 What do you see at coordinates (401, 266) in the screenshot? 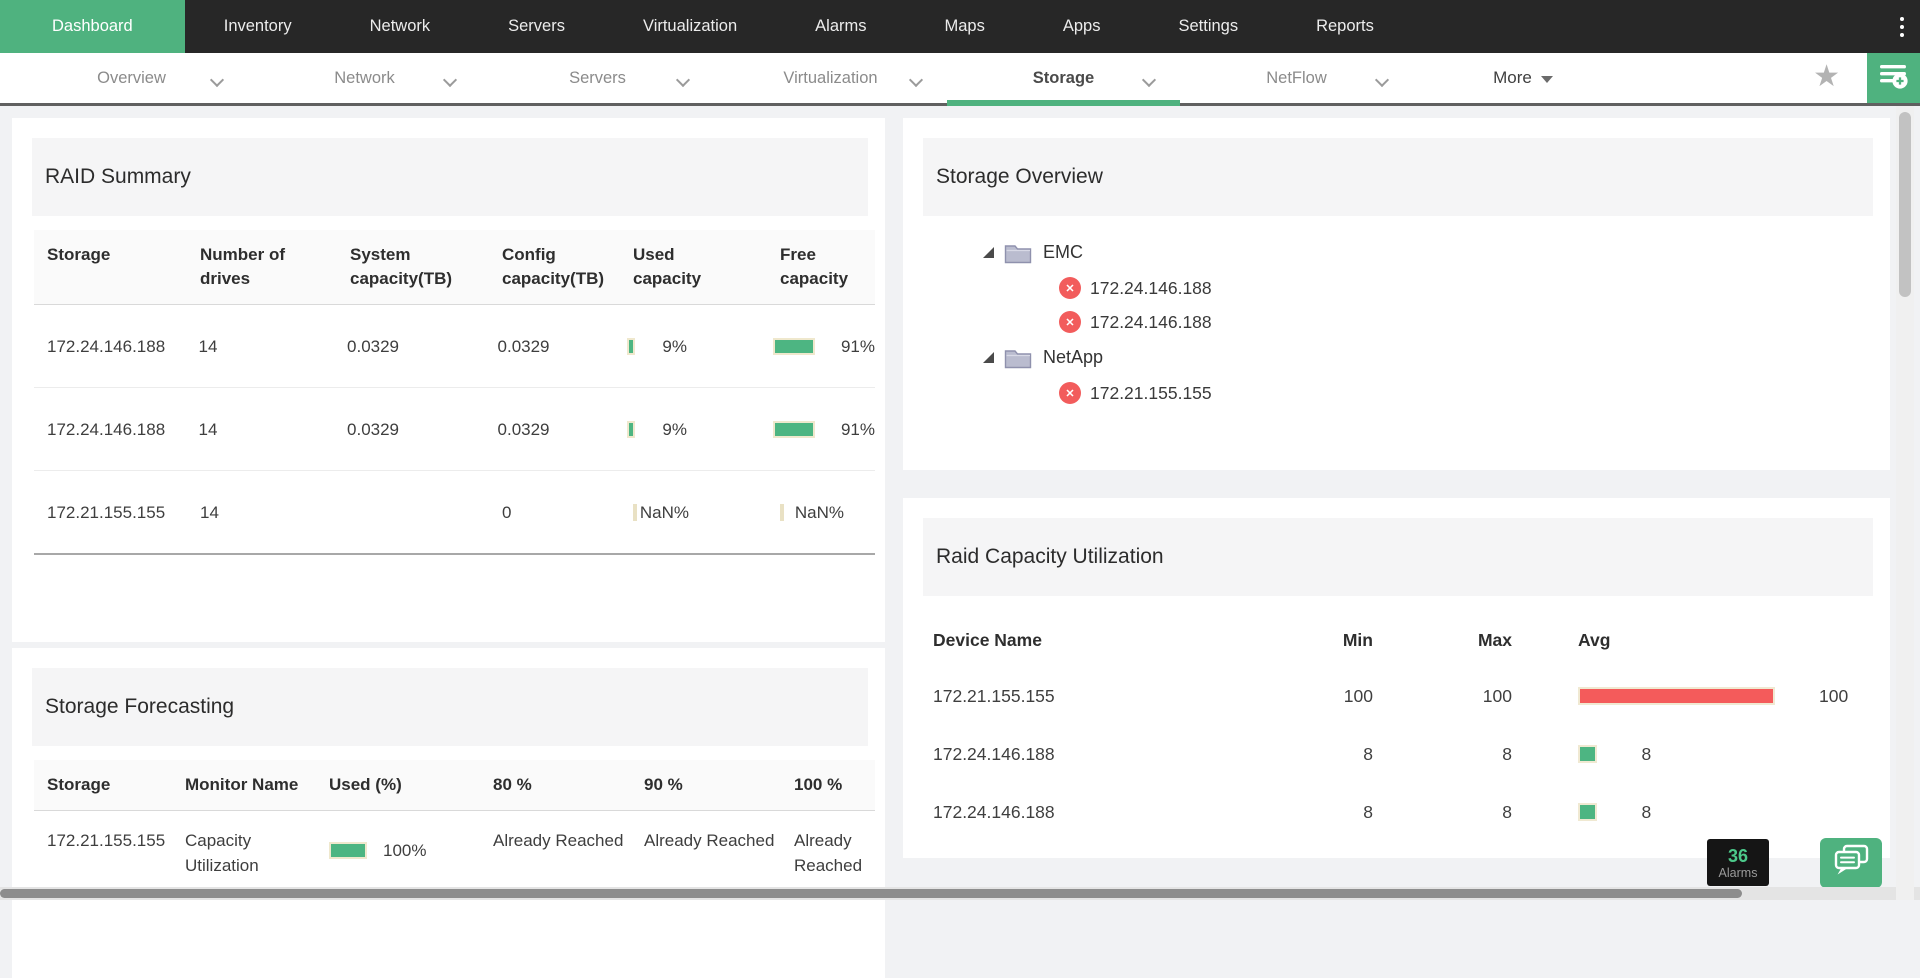
I see `column-header-system-capacity-tb-: System capacity(TB)` at bounding box center [401, 266].